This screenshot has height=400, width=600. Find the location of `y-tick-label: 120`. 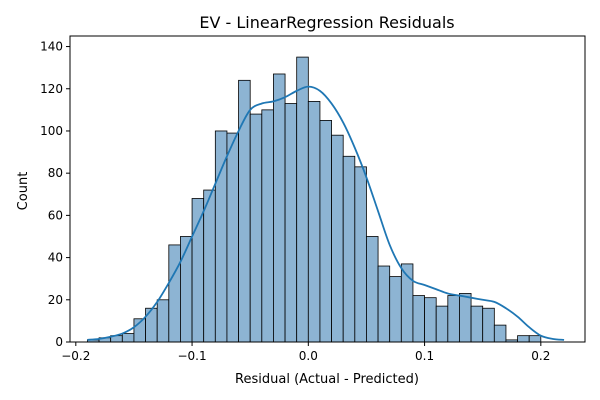

y-tick-label: 120 is located at coordinates (51, 89).